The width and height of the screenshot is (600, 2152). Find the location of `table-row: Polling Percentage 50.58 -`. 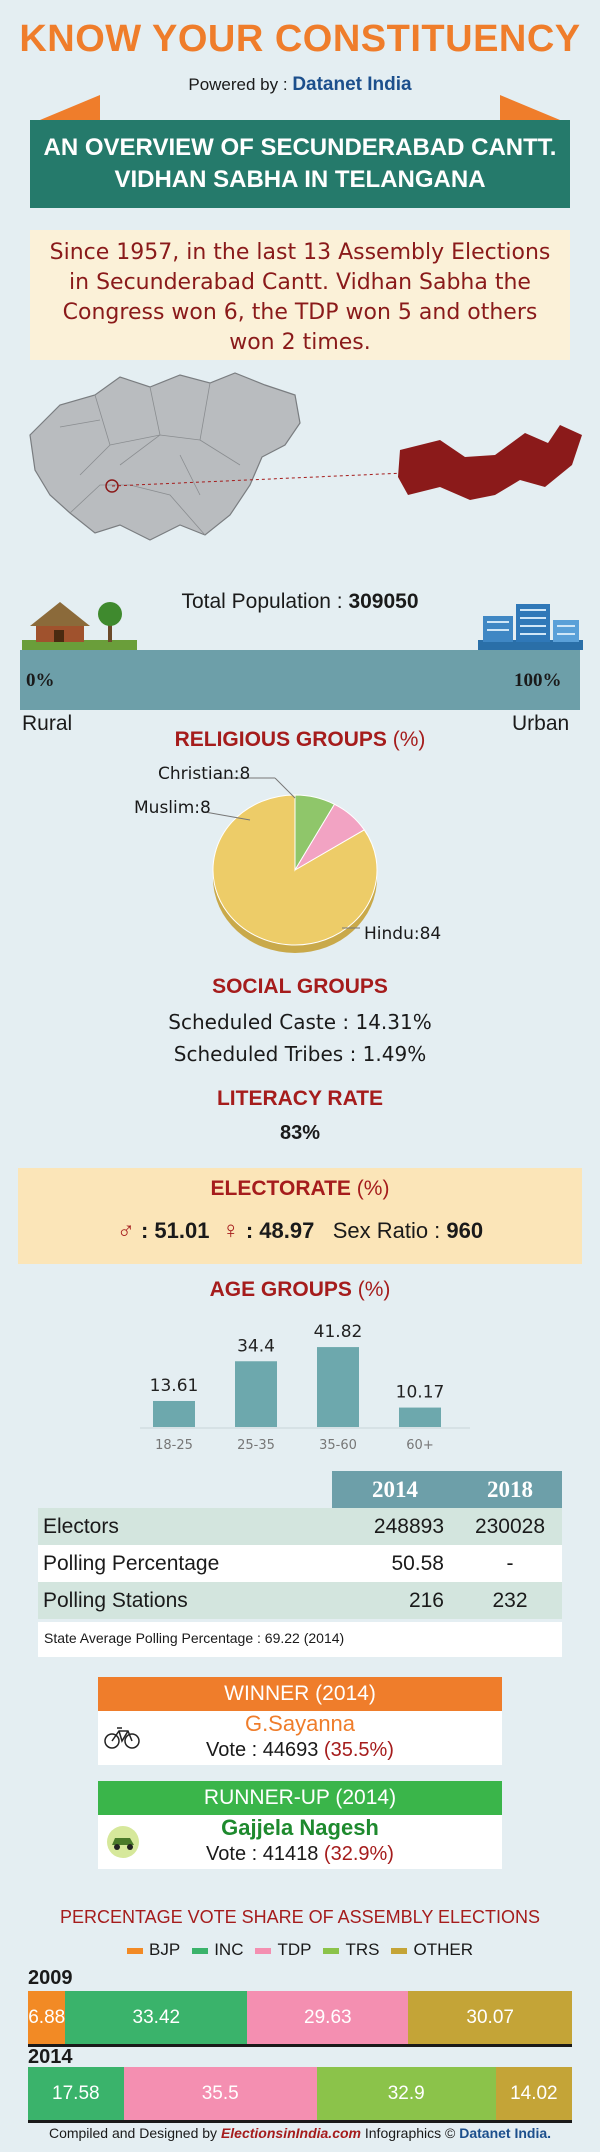

table-row: Polling Percentage 50.58 - is located at coordinates (300, 1563).